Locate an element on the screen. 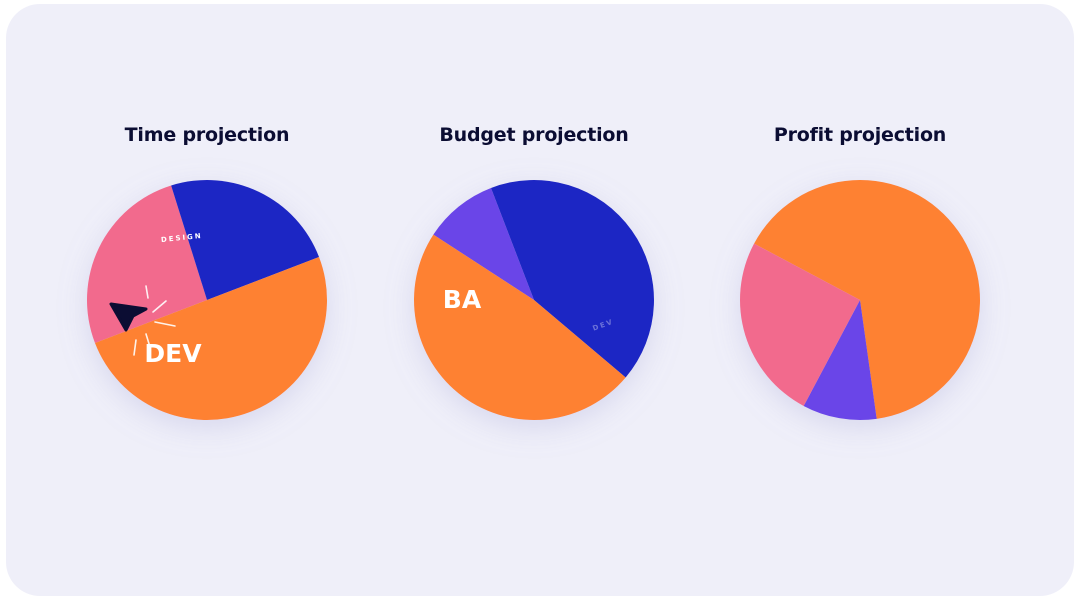  profit-pie is located at coordinates (859, 300).